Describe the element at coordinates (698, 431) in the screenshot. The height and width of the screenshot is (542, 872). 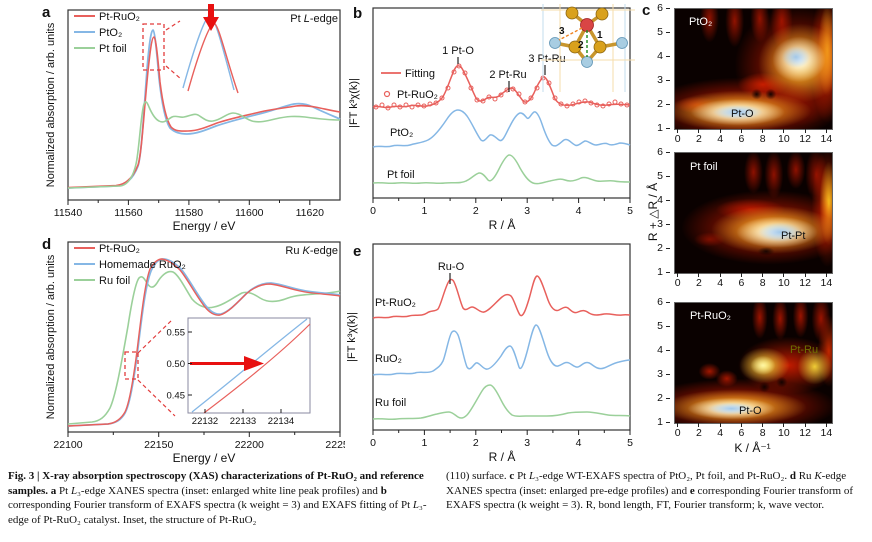
I see `hm-xtick: 2` at that location.